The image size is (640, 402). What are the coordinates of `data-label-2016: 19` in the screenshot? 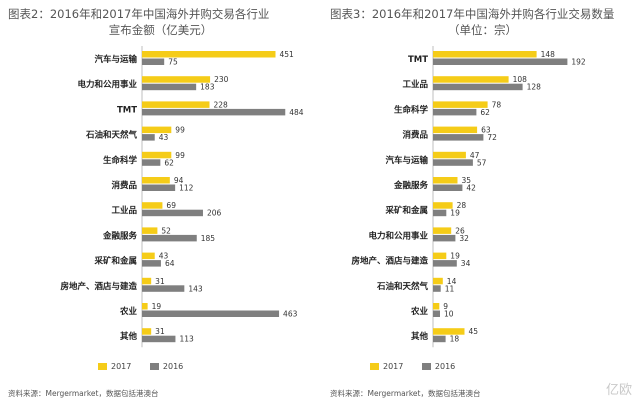 It's located at (455, 213).